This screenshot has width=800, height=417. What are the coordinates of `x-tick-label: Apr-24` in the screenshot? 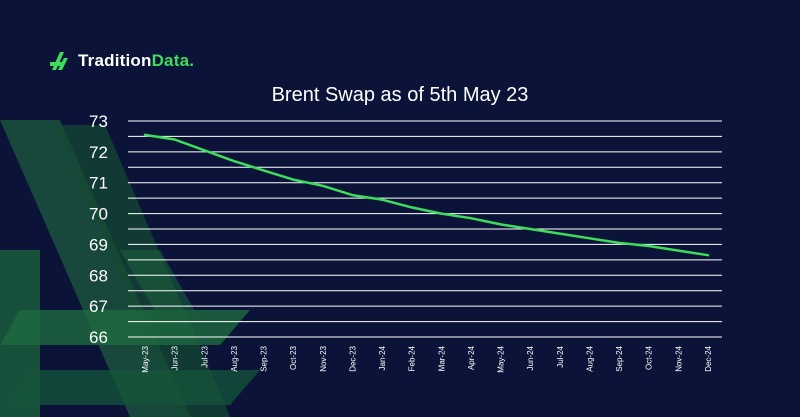 It's located at (471, 357).